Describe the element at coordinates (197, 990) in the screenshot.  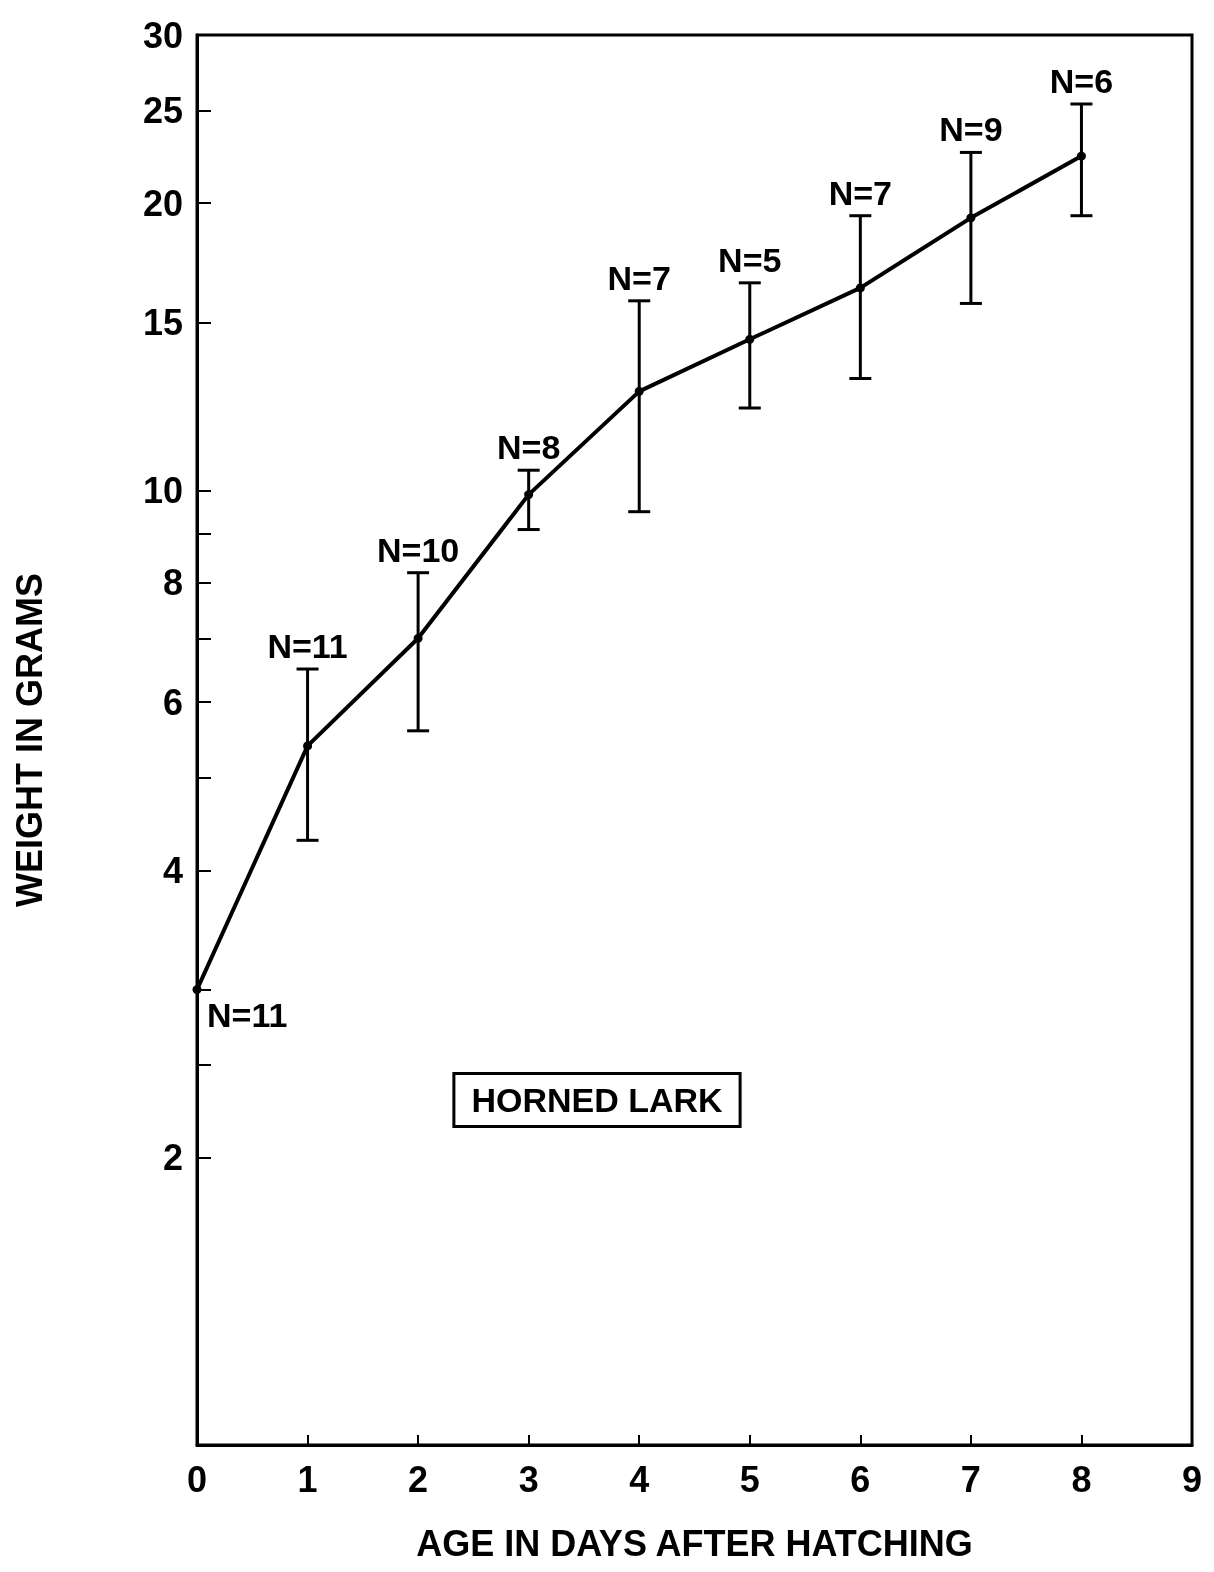
I see `point` at that location.